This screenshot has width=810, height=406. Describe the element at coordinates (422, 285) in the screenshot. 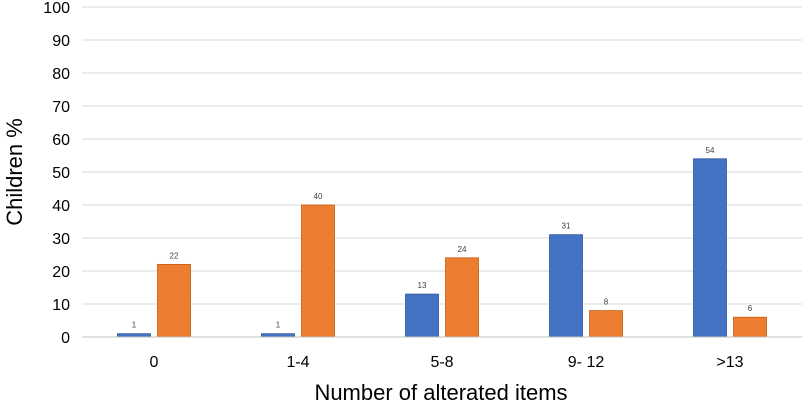

I see `data-label: 13` at that location.